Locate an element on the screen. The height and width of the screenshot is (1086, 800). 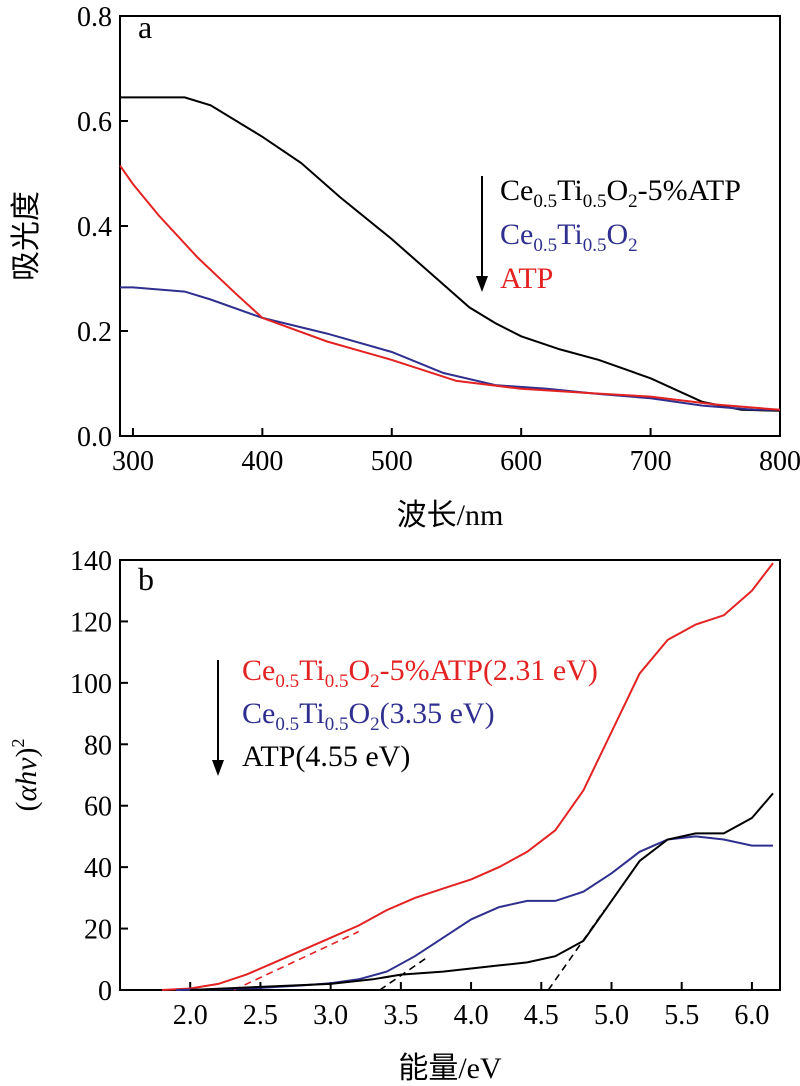
x-tick-label: 400 is located at coordinates (262, 461).